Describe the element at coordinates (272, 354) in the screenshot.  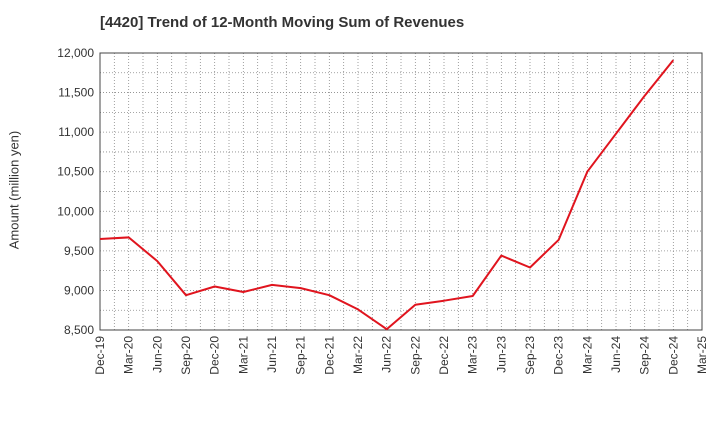
I see `x-tick-label: Jun-21` at that location.